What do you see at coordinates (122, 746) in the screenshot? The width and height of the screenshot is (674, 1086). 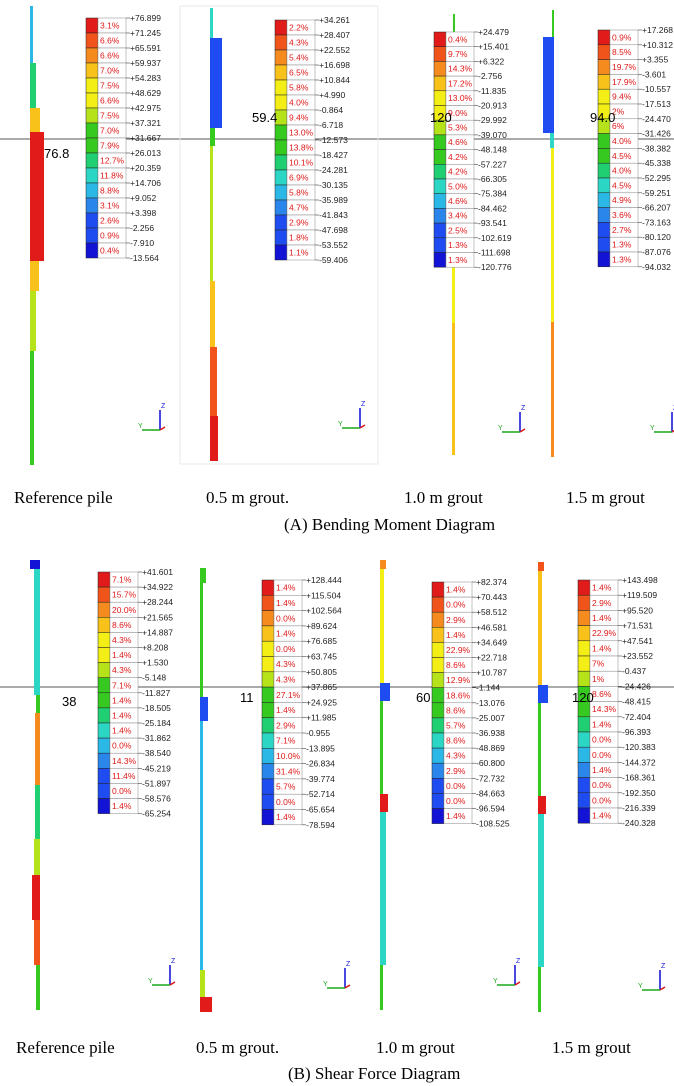 I see `b0-legend-percent: 0.0%` at bounding box center [122, 746].